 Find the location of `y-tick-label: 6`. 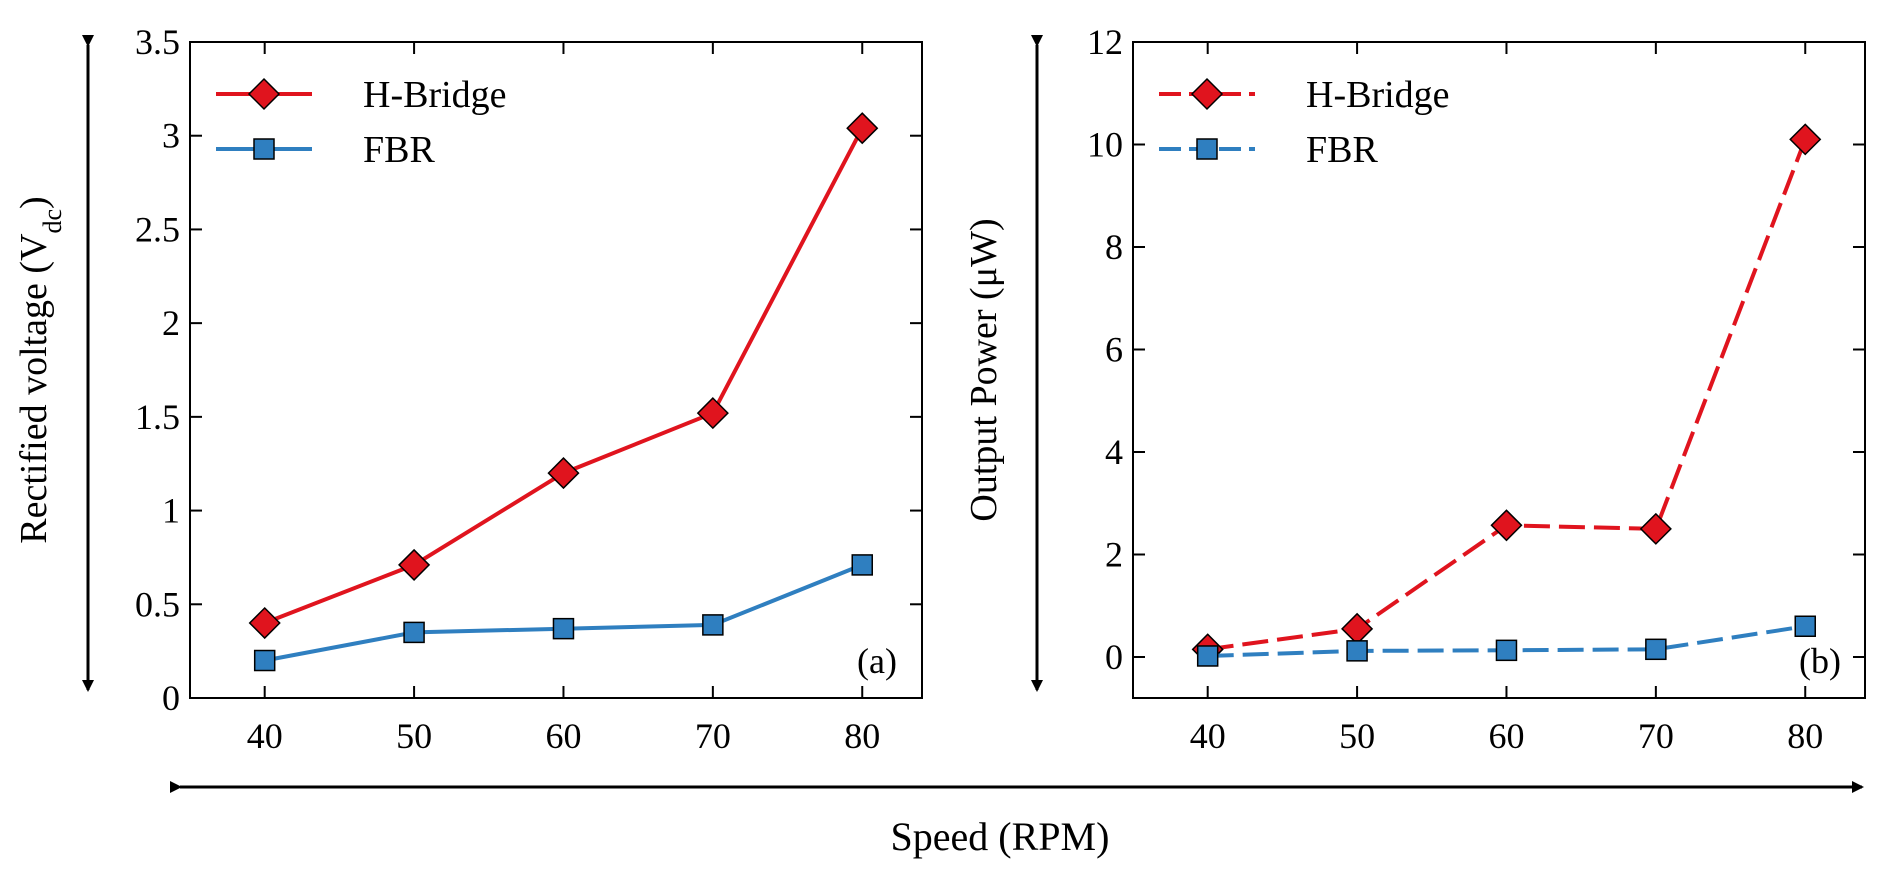

y-tick-label: 6 is located at coordinates (1114, 350).